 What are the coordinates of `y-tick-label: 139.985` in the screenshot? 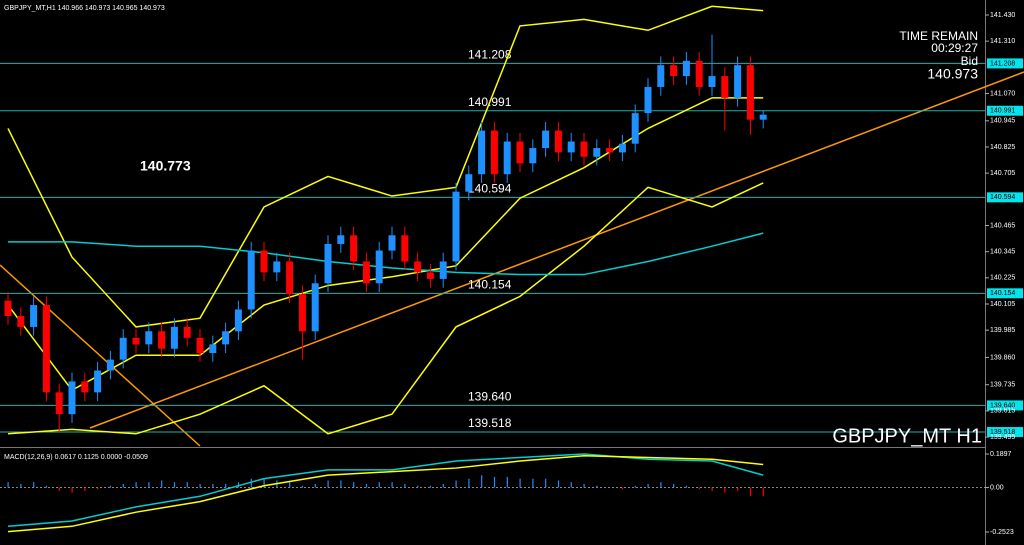 It's located at (1002, 330).